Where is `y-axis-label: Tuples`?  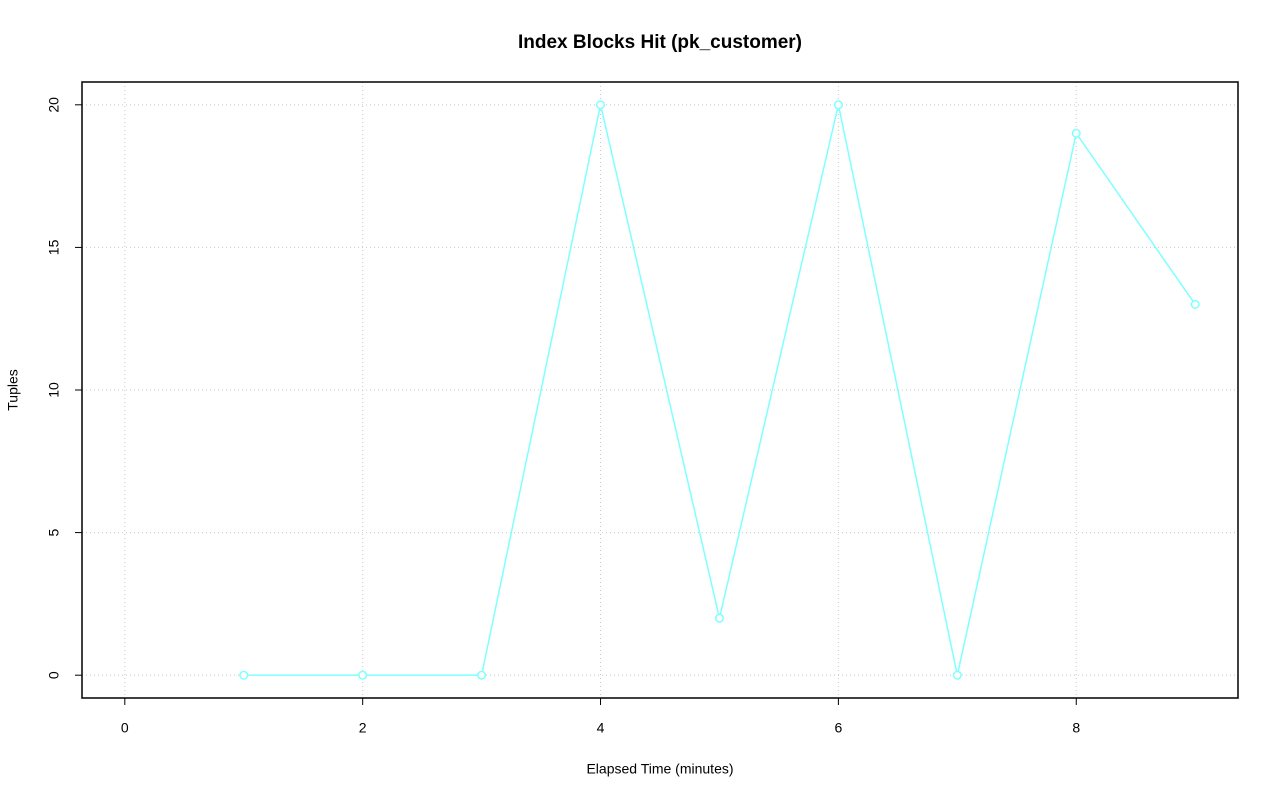
y-axis-label: Tuples is located at coordinates (13, 390).